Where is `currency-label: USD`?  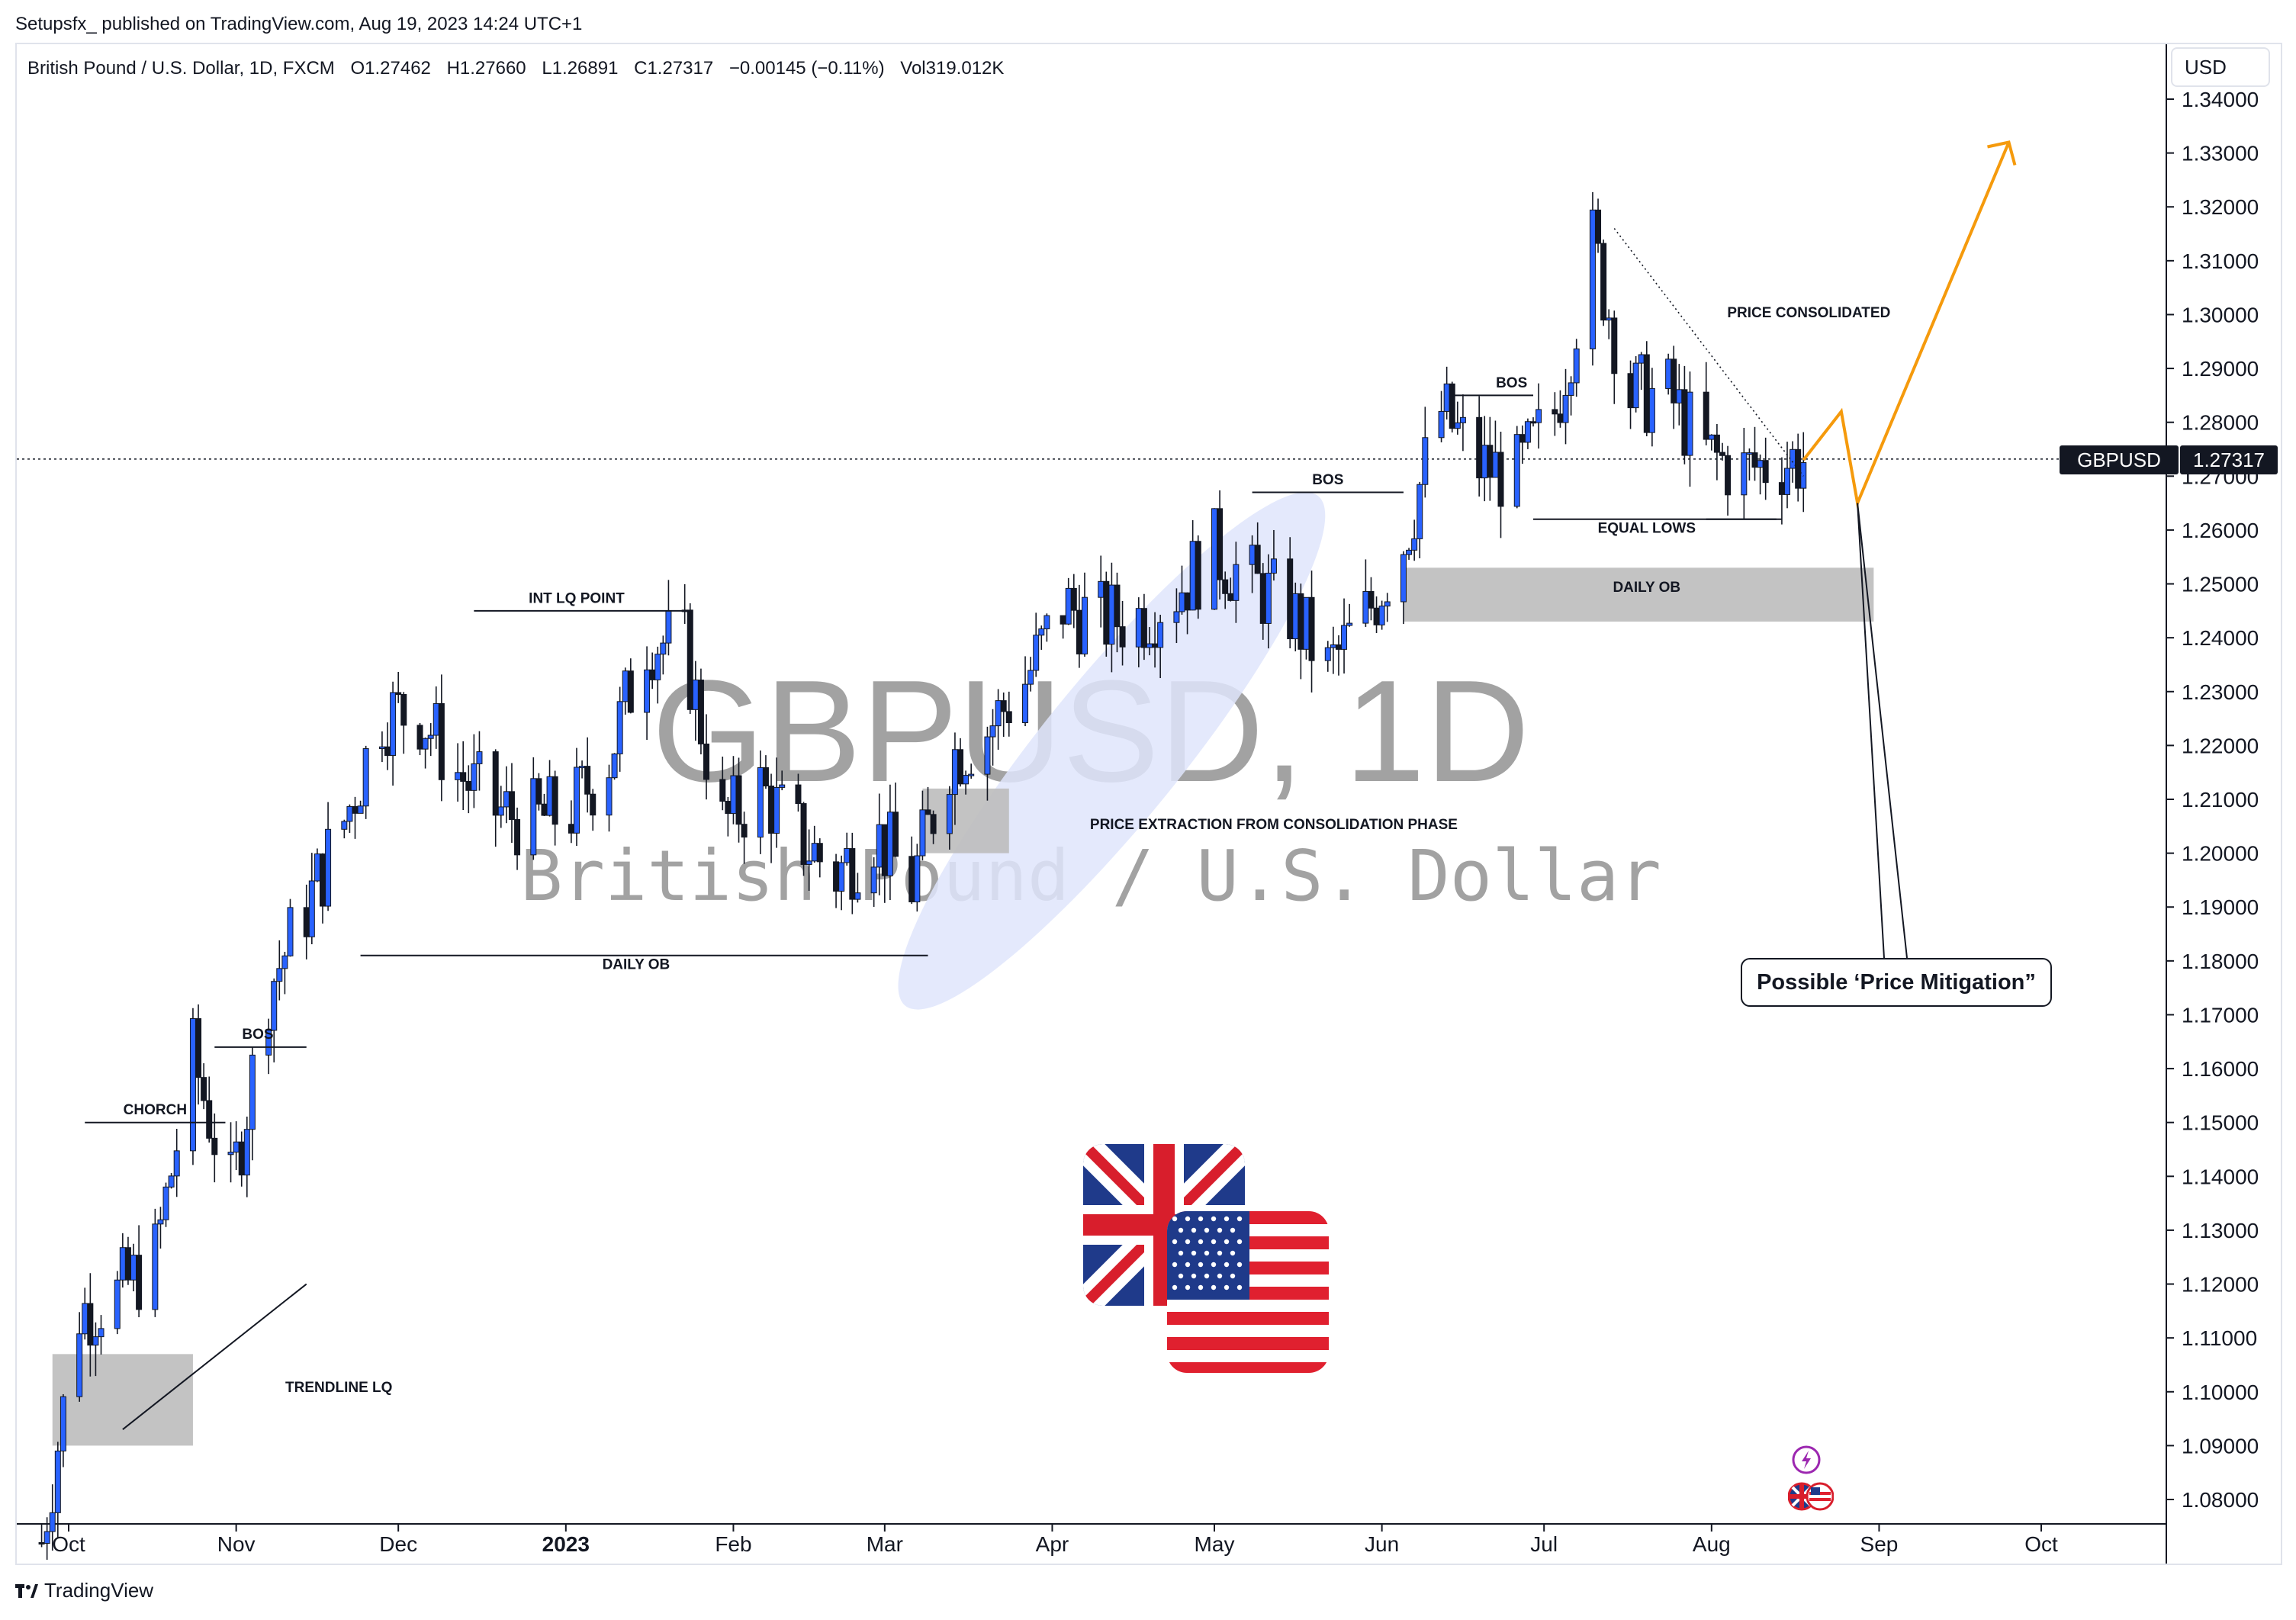 currency-label: USD is located at coordinates (2221, 67).